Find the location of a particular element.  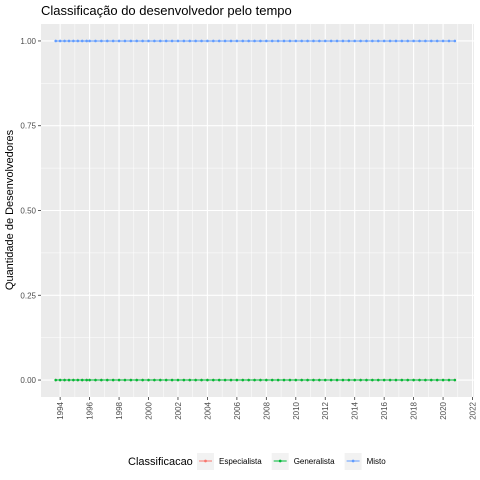

x-tick-label: 2014 is located at coordinates (355, 410).